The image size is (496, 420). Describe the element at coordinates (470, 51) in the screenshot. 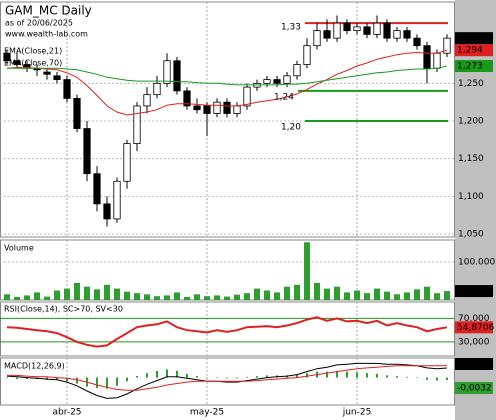

I see `last-value-label: 1,294` at that location.